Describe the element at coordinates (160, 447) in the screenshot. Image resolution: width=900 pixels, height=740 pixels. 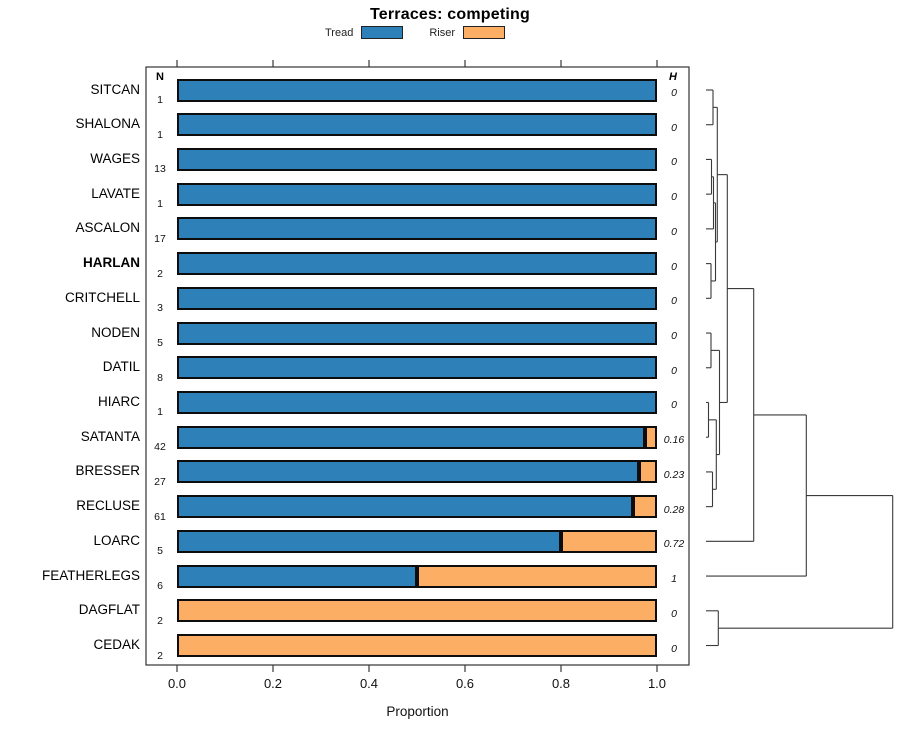
I see `n-value: 42` at that location.